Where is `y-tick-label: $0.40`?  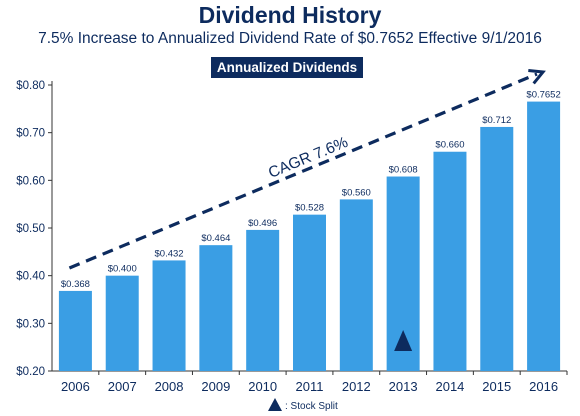 y-tick-label: $0.40 is located at coordinates (30, 277).